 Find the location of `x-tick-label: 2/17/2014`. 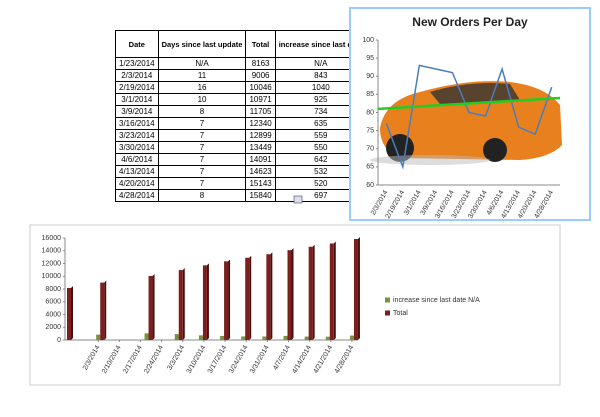

x-tick-label: 2/17/2014 is located at coordinates (133, 359).